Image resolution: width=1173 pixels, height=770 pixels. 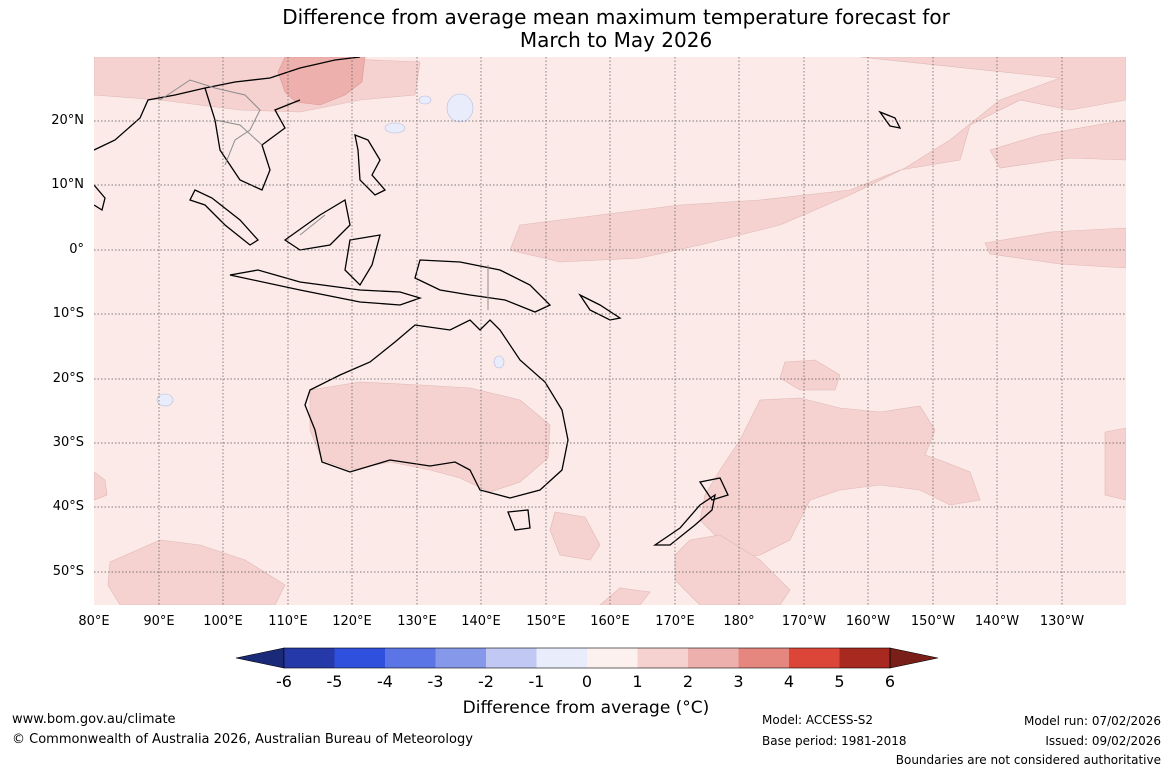 What do you see at coordinates (68, 378) in the screenshot?
I see `lat-label: 20°S` at bounding box center [68, 378].